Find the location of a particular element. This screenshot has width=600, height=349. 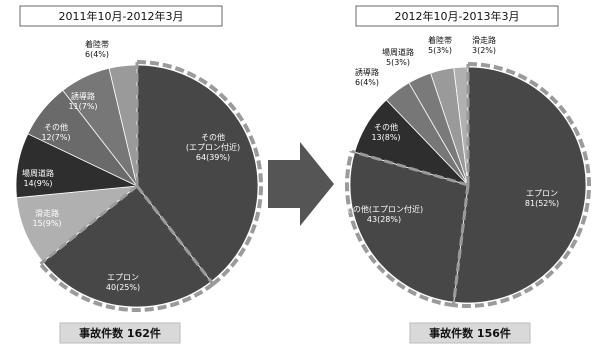

left-chart-title: 2011年10月-2012年3月 is located at coordinates (121, 16).